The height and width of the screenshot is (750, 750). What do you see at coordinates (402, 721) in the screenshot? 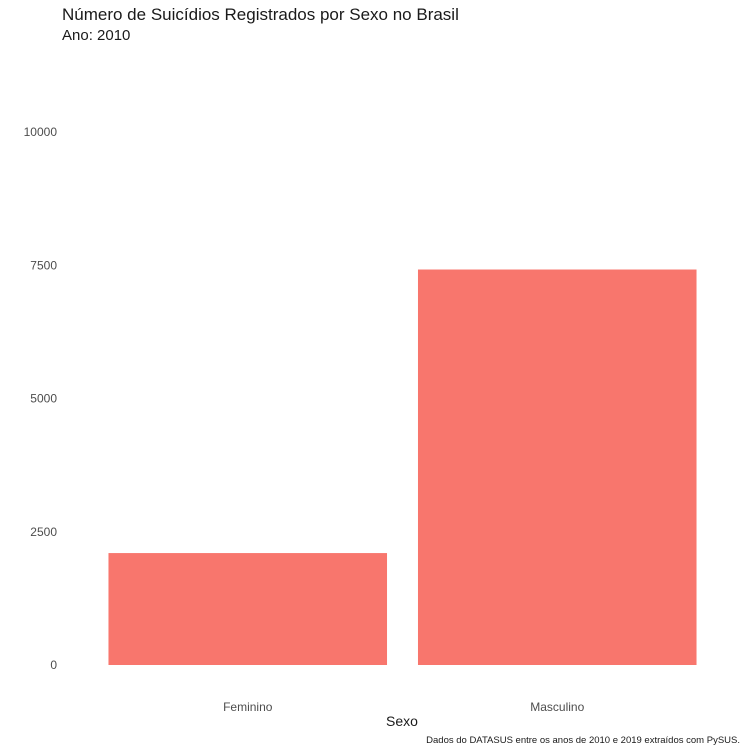
I see `x-axis-title: Sexo` at bounding box center [402, 721].